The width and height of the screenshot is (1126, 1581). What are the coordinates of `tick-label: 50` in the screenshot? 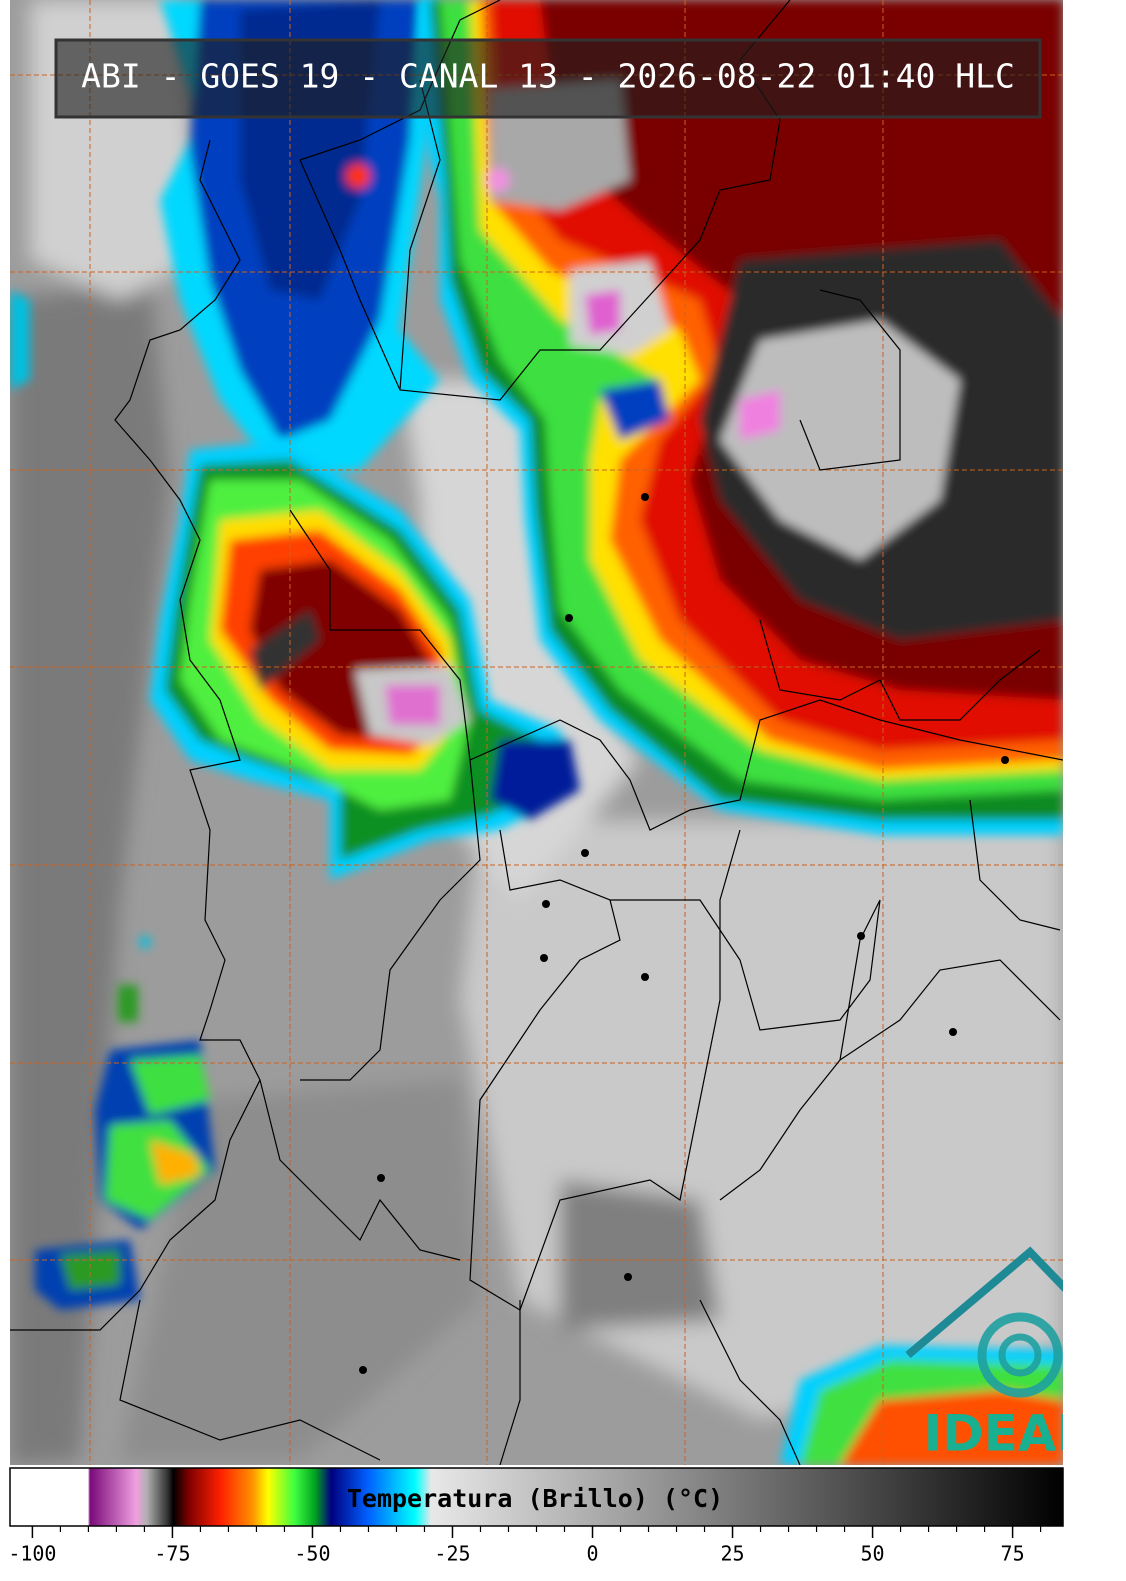 It's located at (873, 1554).